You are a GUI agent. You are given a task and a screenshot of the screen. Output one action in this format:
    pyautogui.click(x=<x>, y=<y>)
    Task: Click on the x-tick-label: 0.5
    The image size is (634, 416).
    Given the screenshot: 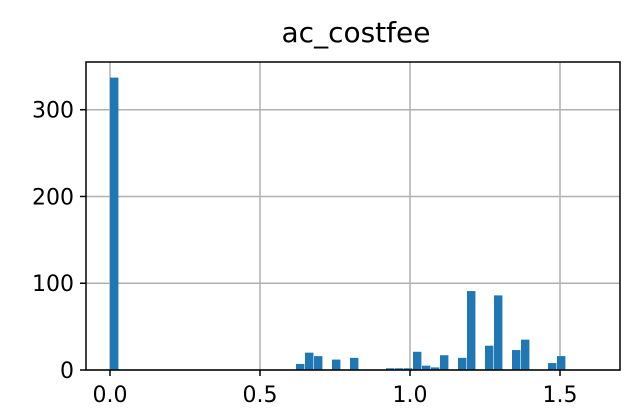 What is the action you would take?
    pyautogui.click(x=260, y=395)
    